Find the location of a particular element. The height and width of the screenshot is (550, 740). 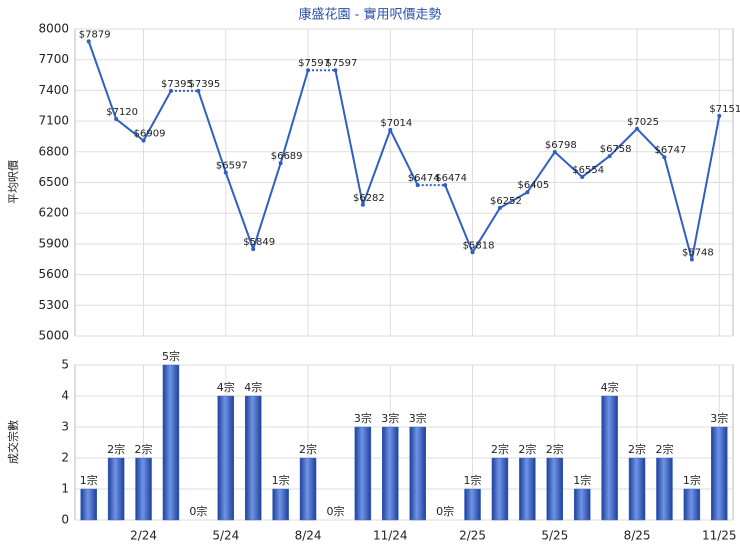

data-label: $7025 is located at coordinates (643, 122).